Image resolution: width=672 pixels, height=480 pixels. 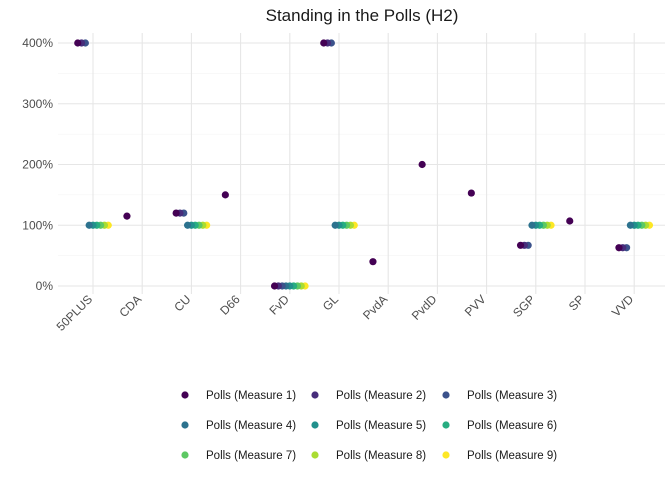 I want to click on y-tick-label: 0%, so click(x=45, y=286).